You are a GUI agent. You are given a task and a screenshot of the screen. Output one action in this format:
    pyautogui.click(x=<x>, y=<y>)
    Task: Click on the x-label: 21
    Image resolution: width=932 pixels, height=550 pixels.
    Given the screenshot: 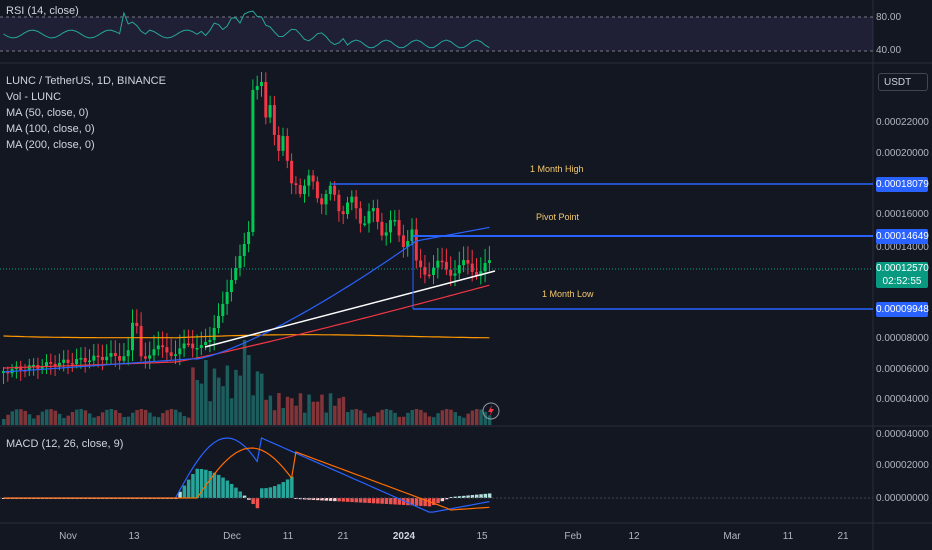 What is the action you would take?
    pyautogui.click(x=343, y=536)
    